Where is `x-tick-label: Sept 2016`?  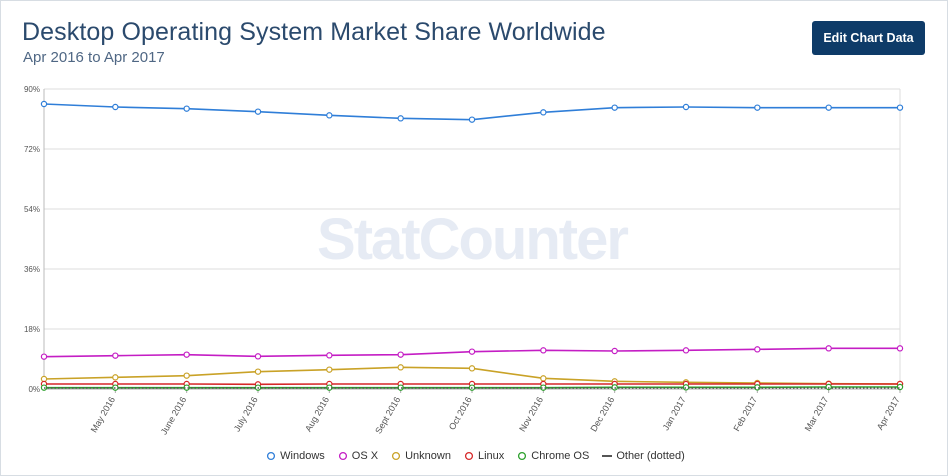 x-tick-label: Sept 2016 is located at coordinates (387, 415).